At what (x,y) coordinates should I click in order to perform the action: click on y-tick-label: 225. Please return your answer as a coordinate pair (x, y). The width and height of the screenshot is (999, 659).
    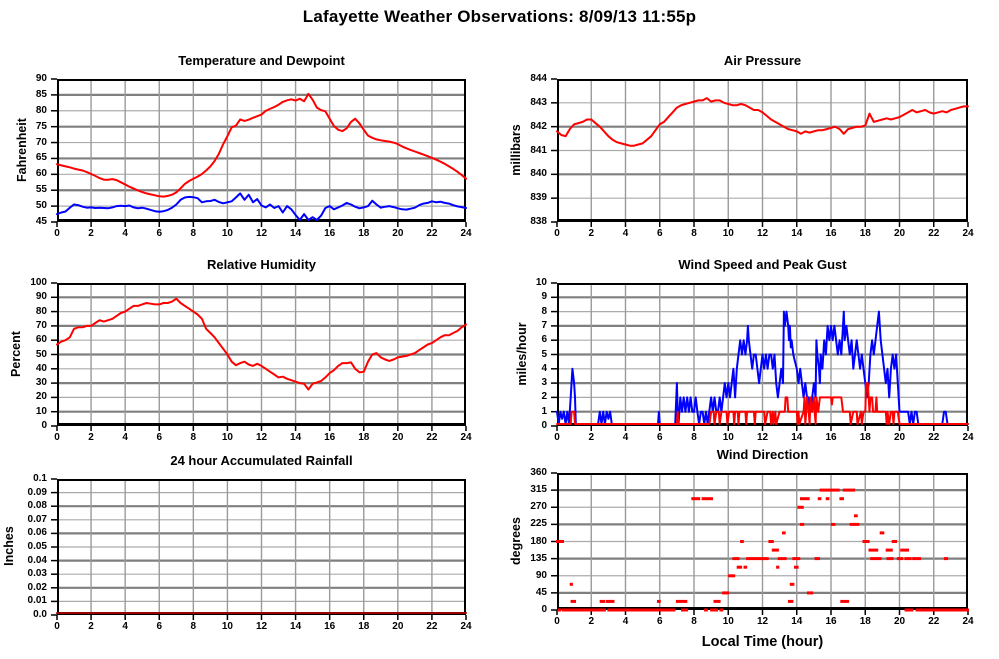
    Looking at the image, I should click on (538, 524).